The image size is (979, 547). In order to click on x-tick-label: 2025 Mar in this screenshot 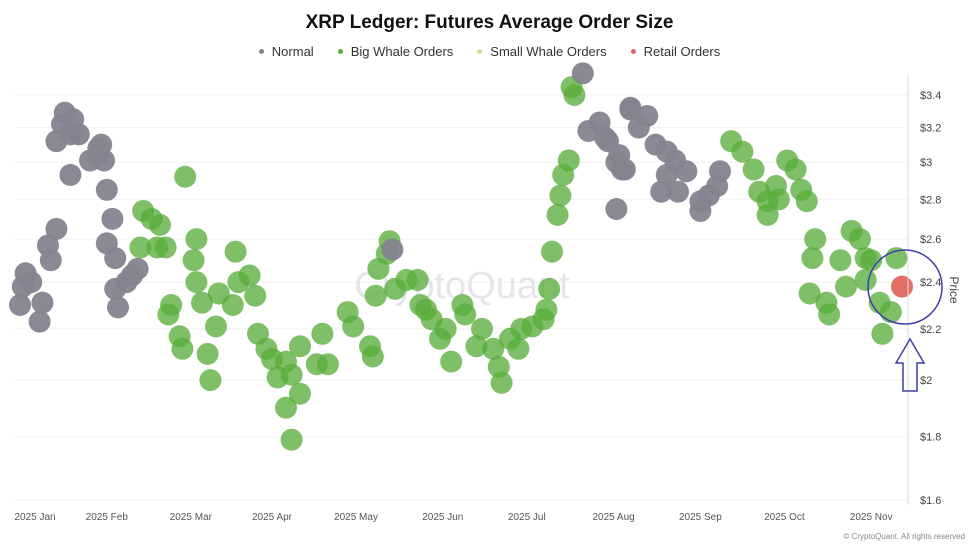, I will do `click(191, 517)`.